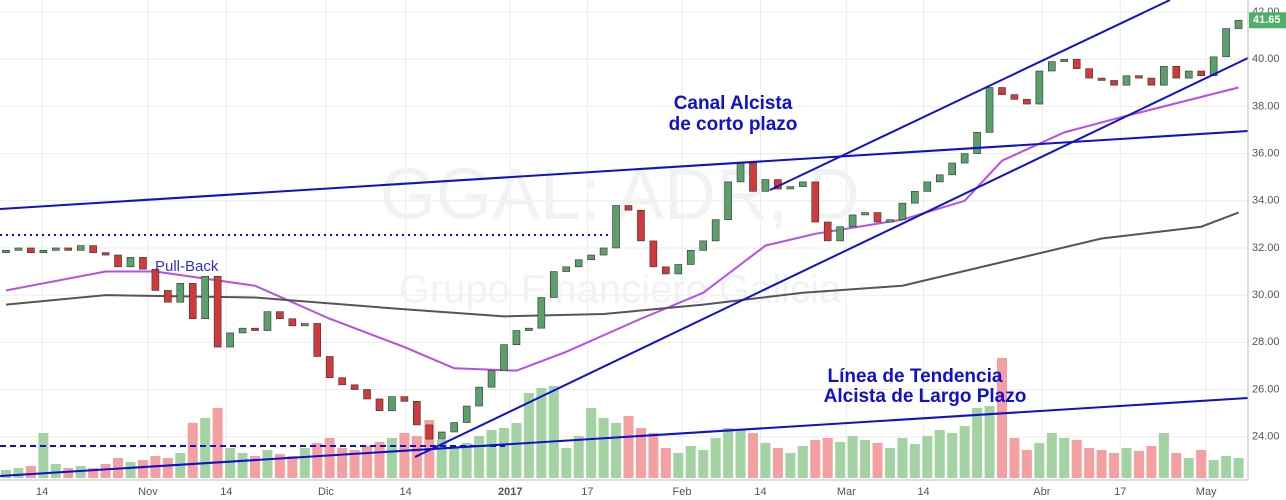 This screenshot has height=500, width=1286. What do you see at coordinates (620, 290) in the screenshot?
I see `watermark-subtitle: Grupo Financiero Galicia` at bounding box center [620, 290].